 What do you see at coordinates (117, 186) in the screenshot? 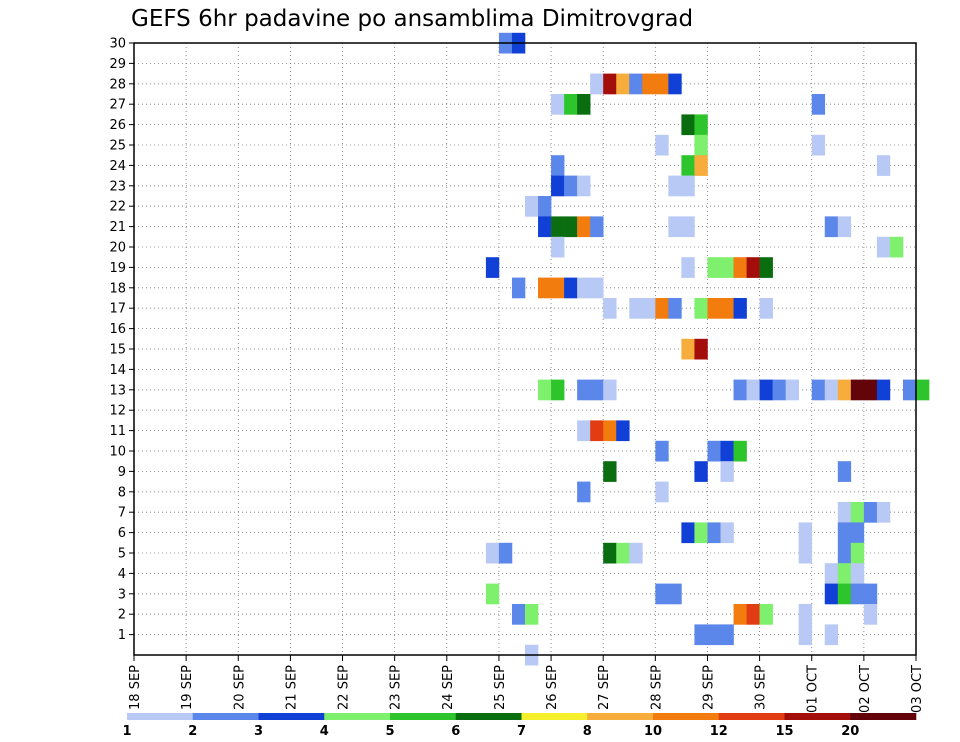
I see `y-tick-label: 23` at bounding box center [117, 186].